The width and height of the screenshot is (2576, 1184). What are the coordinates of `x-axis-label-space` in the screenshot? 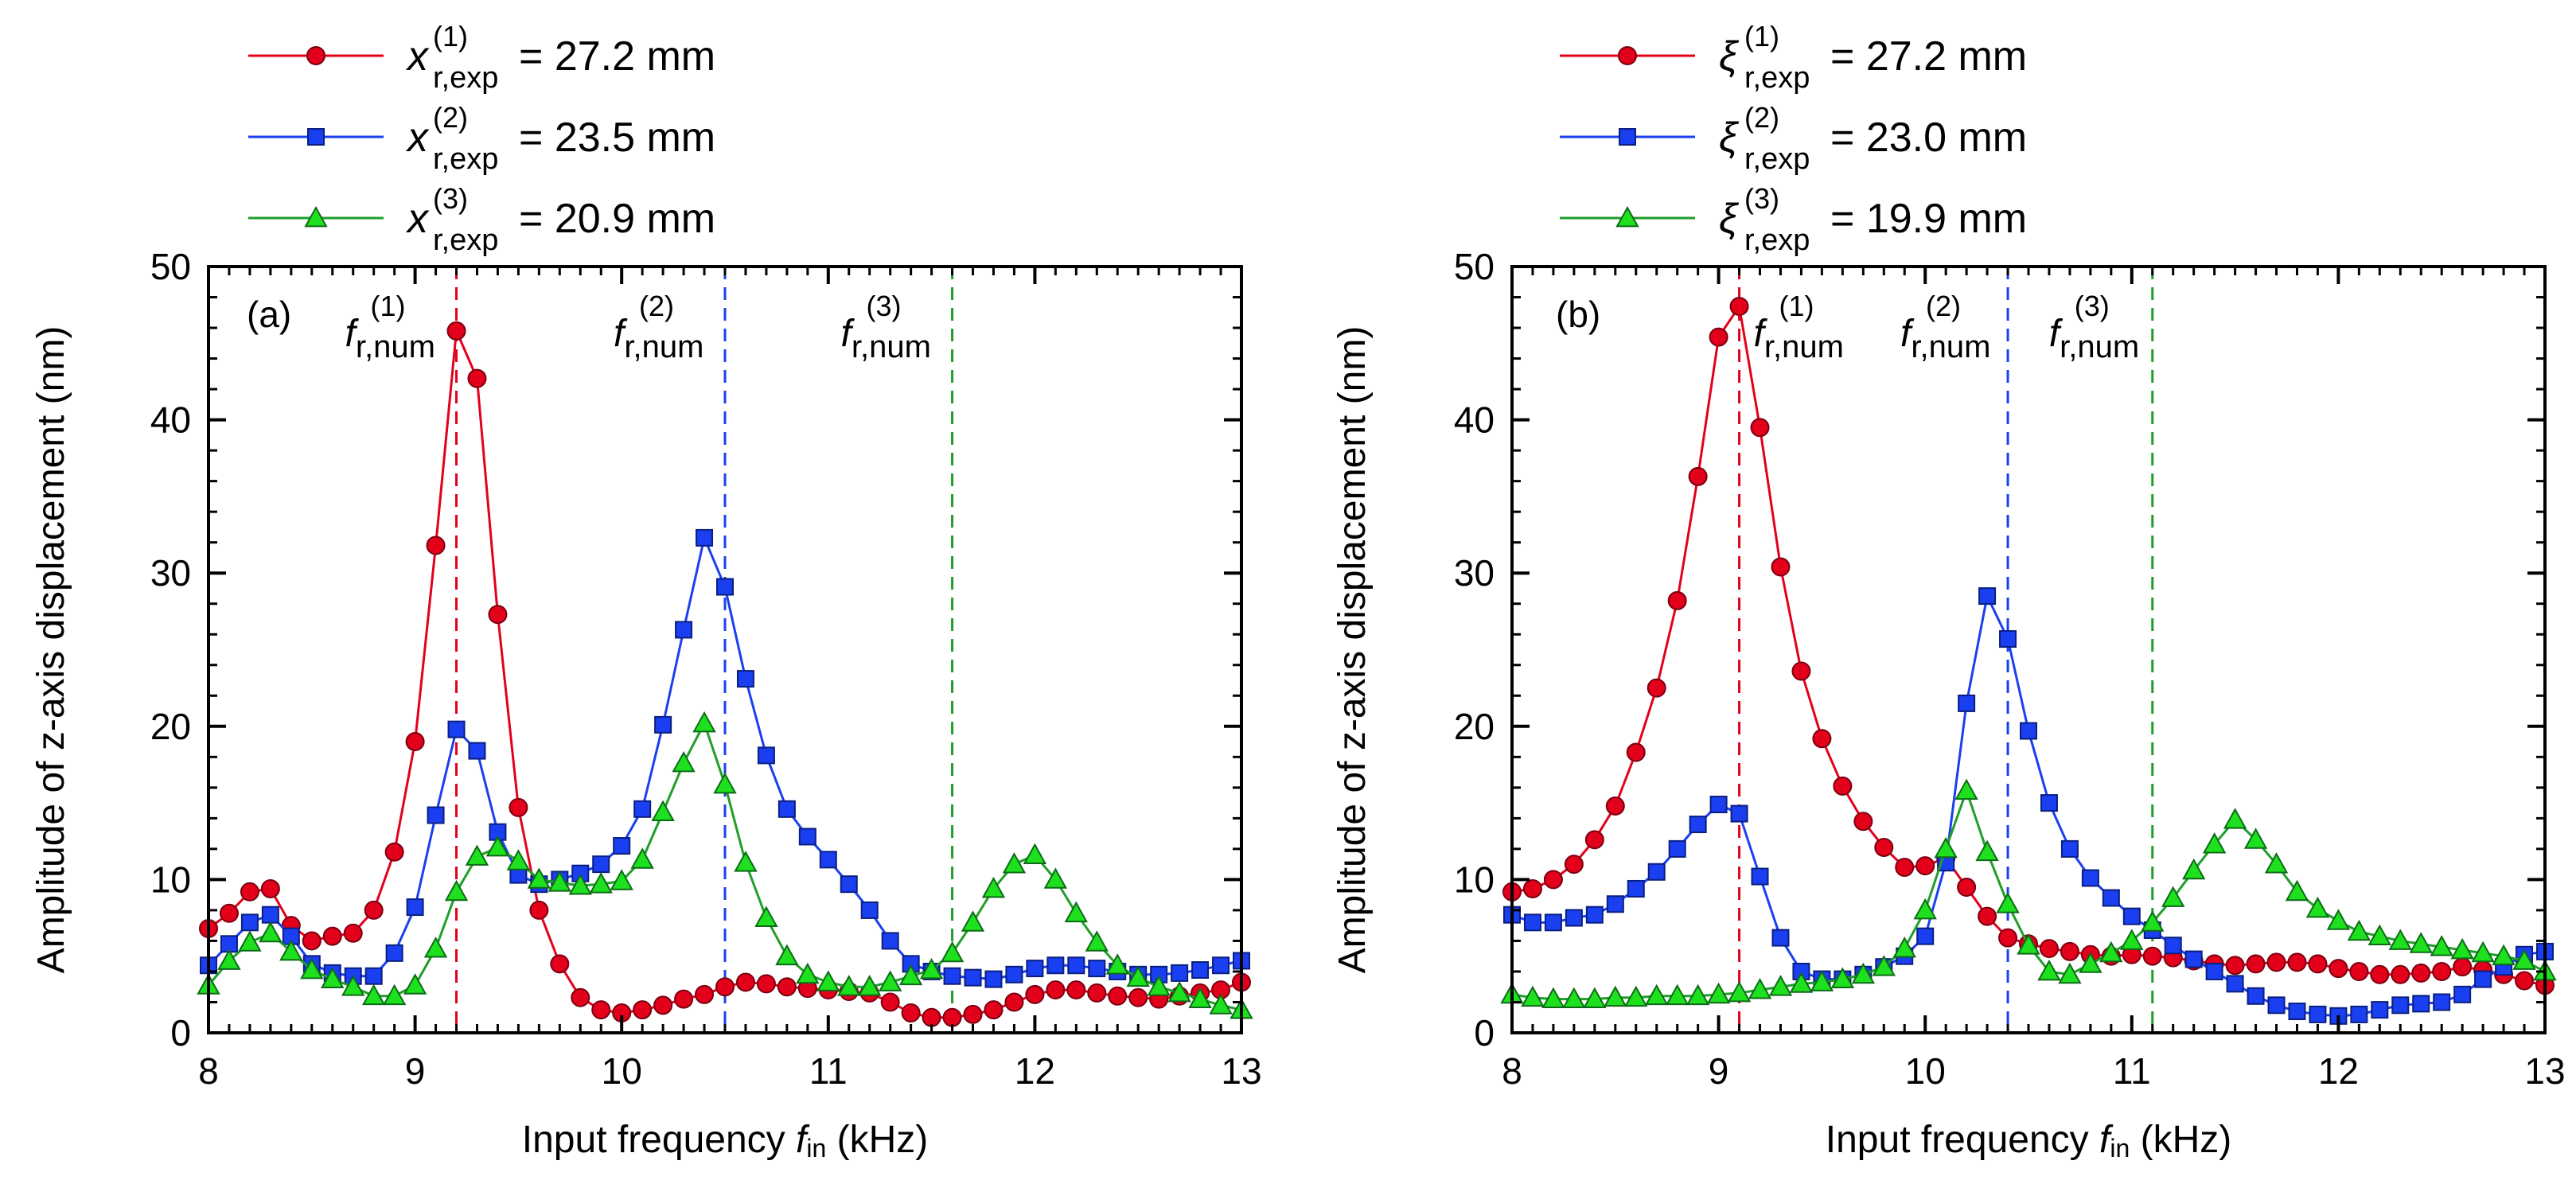 It's located at (2135, 1140).